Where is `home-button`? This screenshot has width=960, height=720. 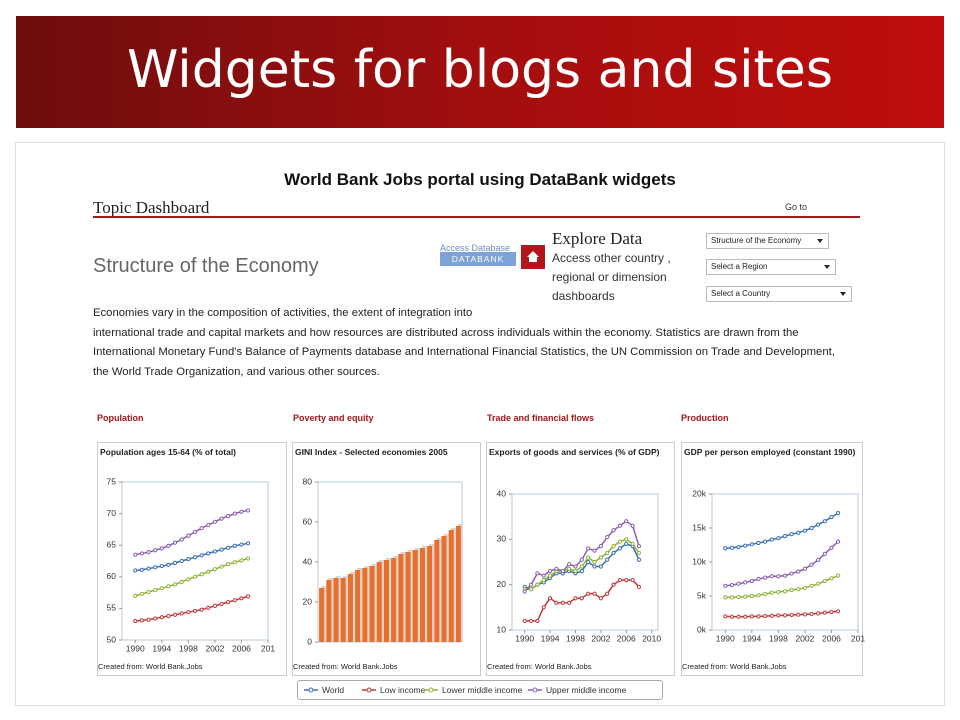 home-button is located at coordinates (533, 257).